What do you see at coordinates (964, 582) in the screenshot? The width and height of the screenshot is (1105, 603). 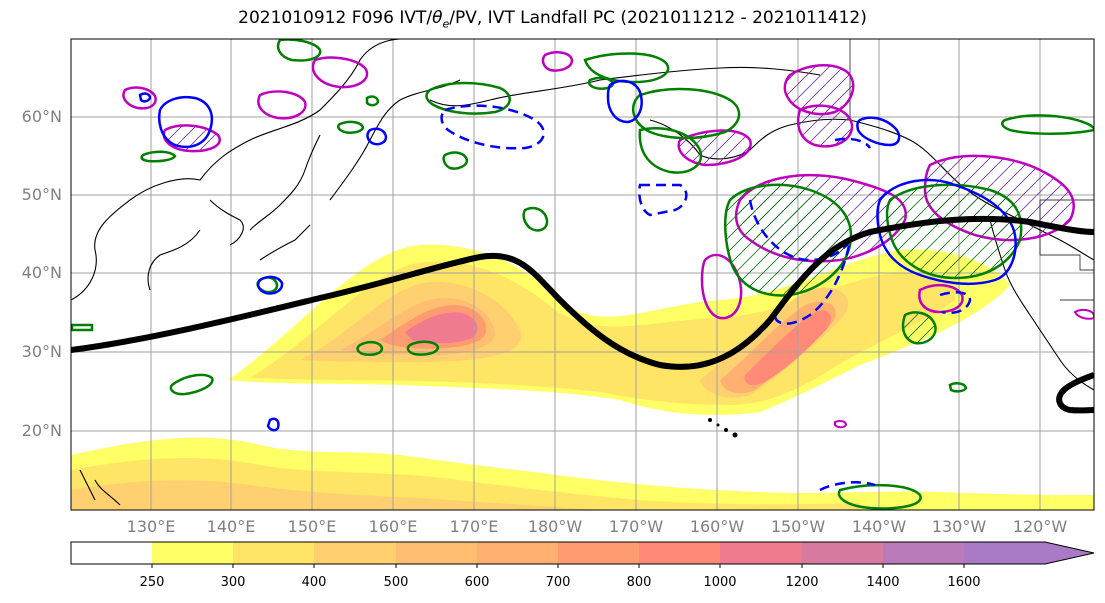 I see `colorbar-label-1600: 1600` at bounding box center [964, 582].